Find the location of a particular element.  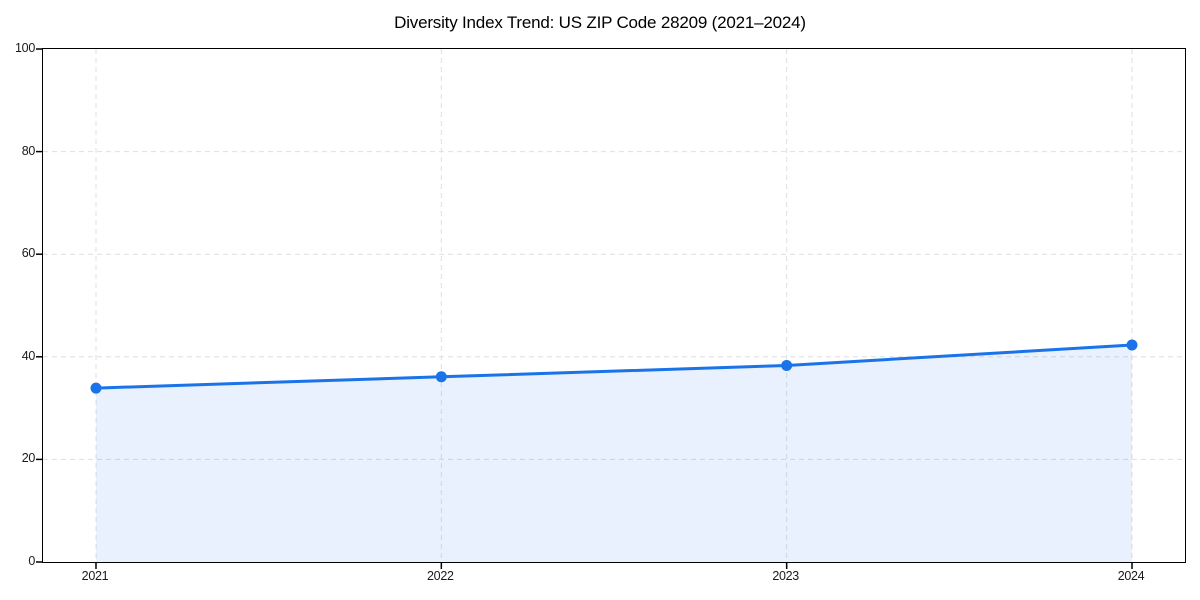

y-tick-label: 20 is located at coordinates (28, 458).